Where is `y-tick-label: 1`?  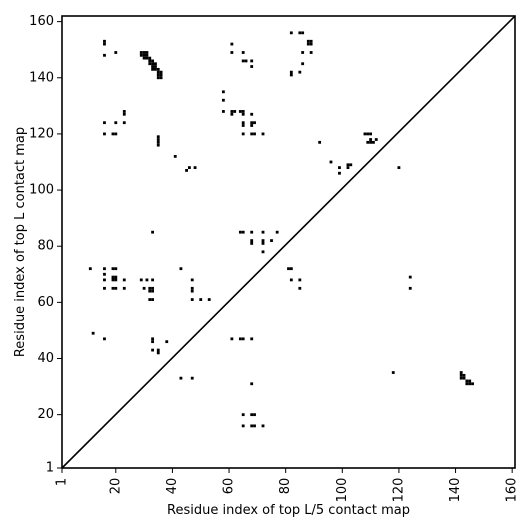 y-tick-label: 1 is located at coordinates (50, 468).